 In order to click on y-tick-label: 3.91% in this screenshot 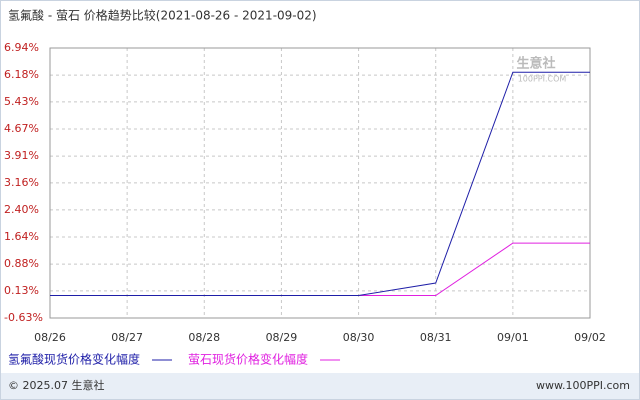, I will do `click(21, 155)`.